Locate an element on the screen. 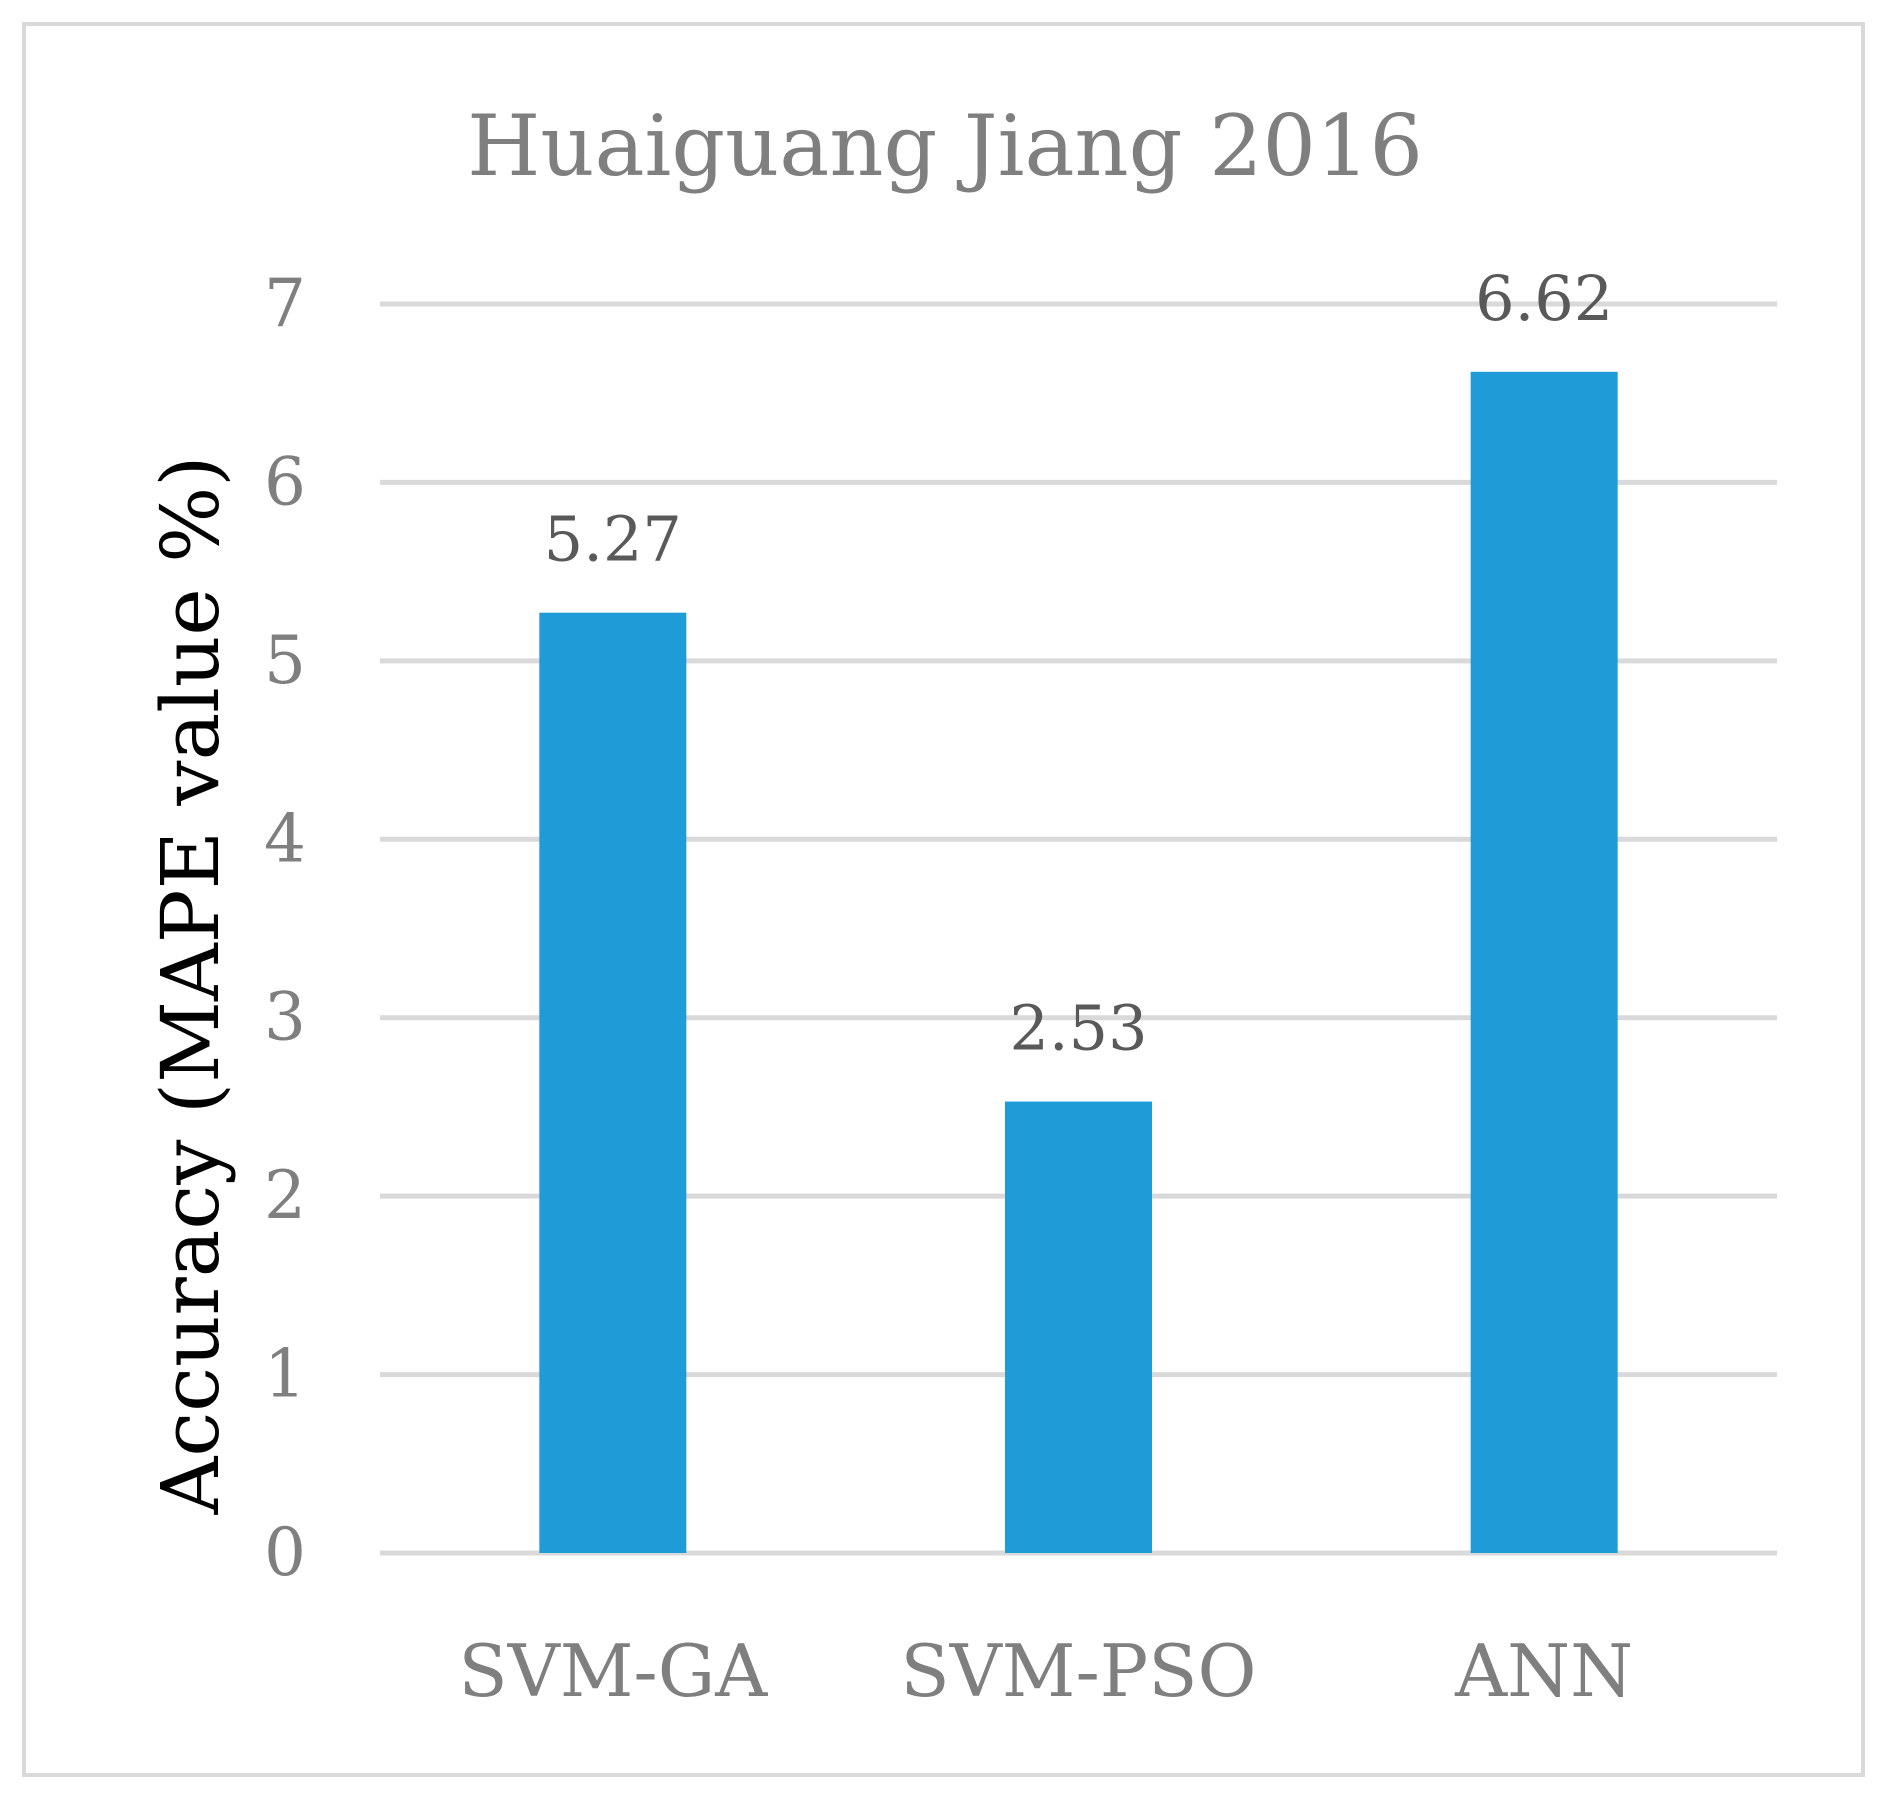  category-label-ann: ANN is located at coordinates (1543, 1671).